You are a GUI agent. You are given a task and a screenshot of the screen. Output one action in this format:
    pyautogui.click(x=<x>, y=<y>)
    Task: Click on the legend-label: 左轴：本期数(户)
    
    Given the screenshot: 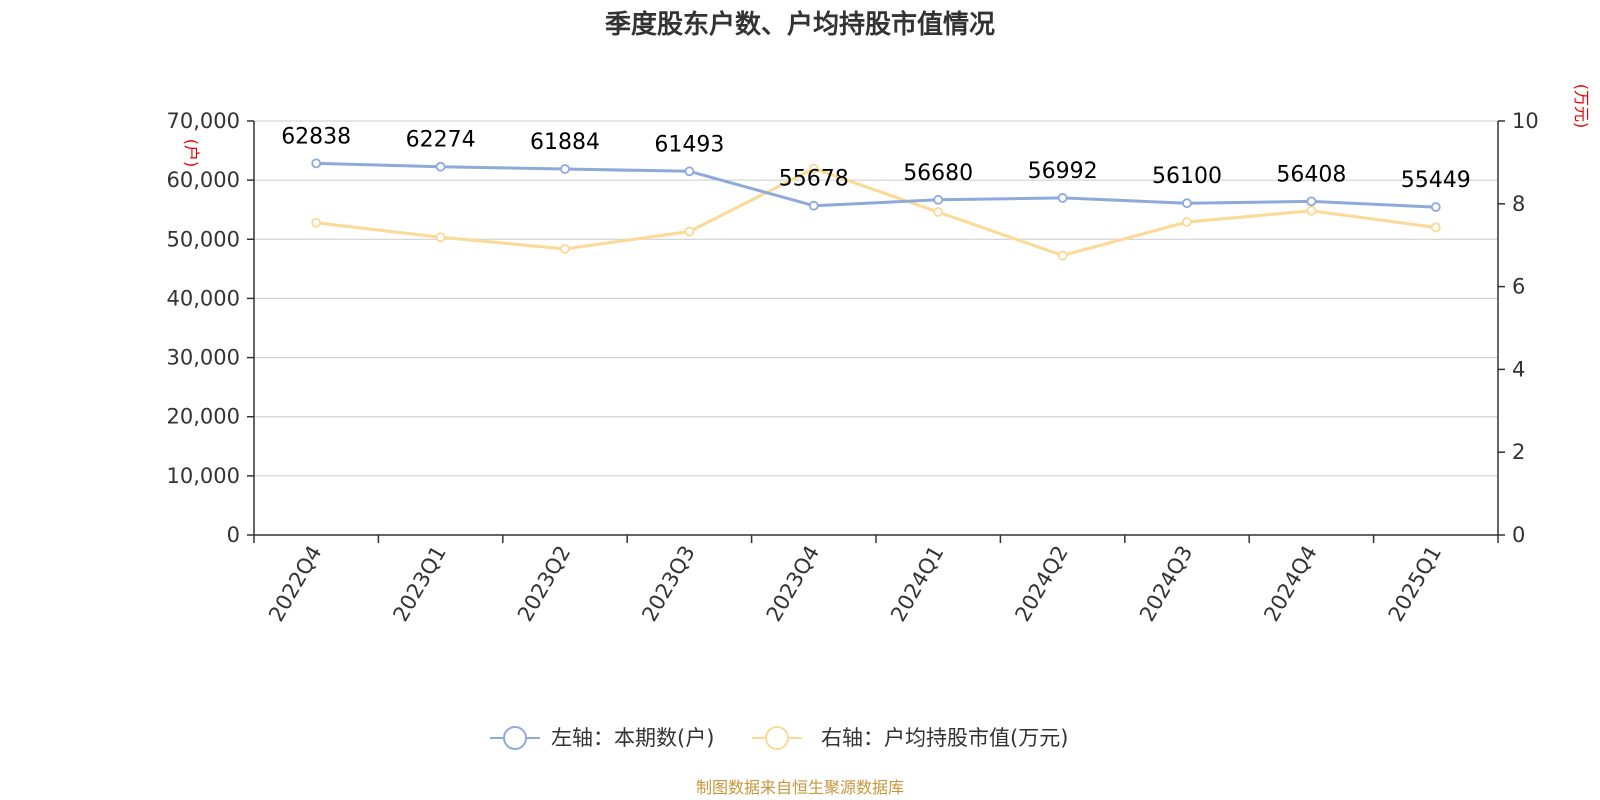 What is the action you would take?
    pyautogui.click(x=632, y=738)
    